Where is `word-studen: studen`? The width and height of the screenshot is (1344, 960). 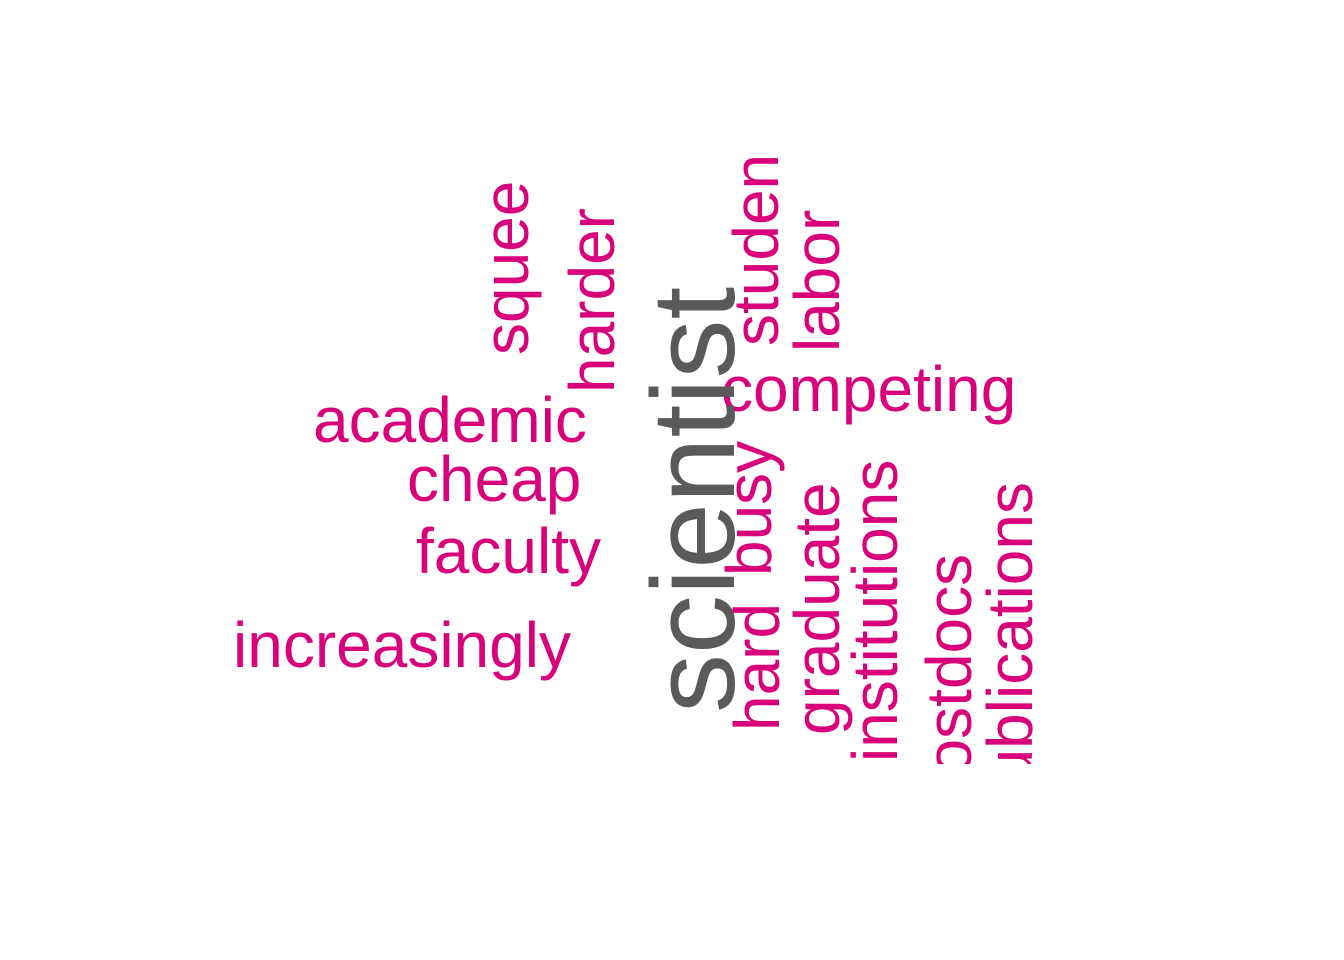
word-studen: studen is located at coordinates (756, 251).